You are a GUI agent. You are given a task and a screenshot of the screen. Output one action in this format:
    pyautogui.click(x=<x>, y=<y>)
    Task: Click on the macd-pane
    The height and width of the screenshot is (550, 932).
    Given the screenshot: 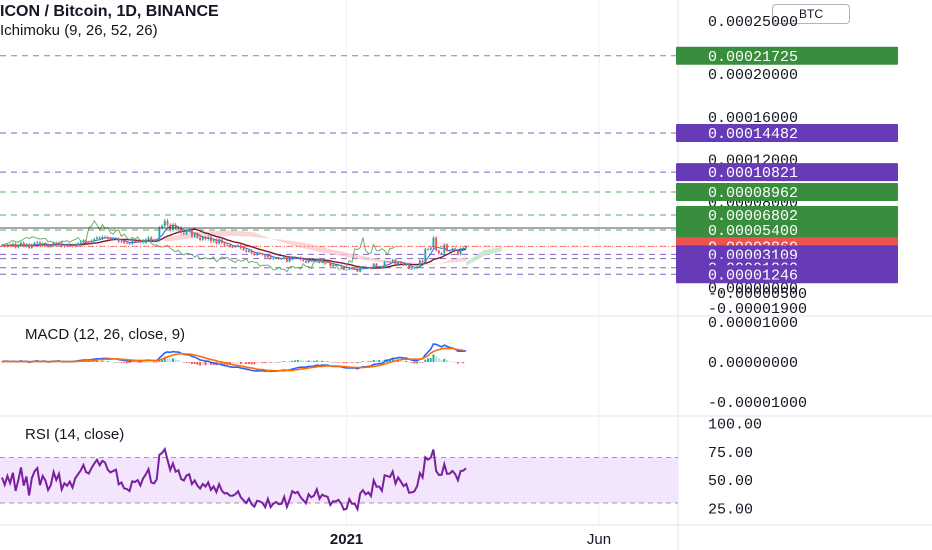 What is the action you would take?
    pyautogui.click(x=234, y=358)
    